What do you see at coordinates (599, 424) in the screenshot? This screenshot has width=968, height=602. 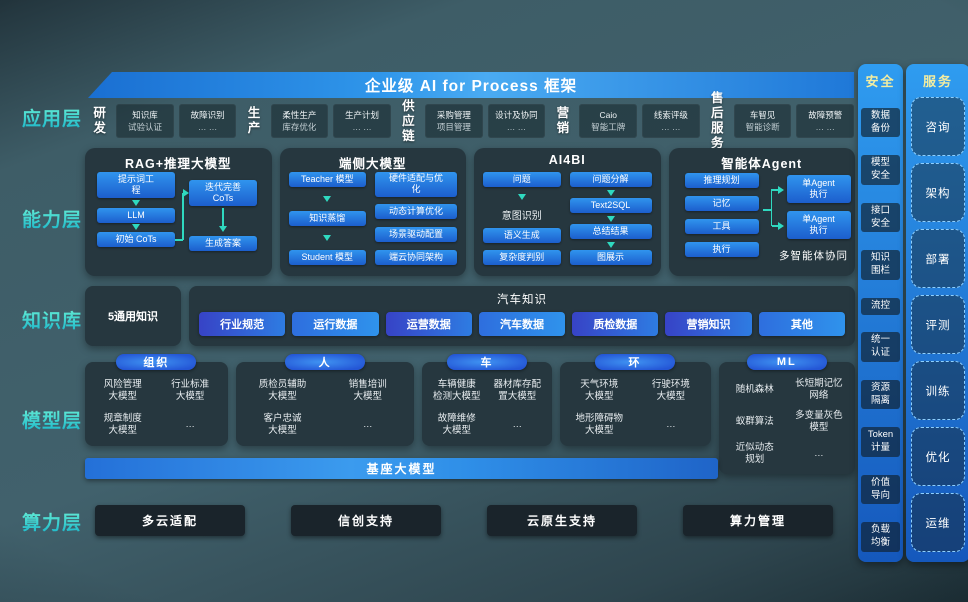 I see `model-item: 地形障碍物 大模型` at bounding box center [599, 424].